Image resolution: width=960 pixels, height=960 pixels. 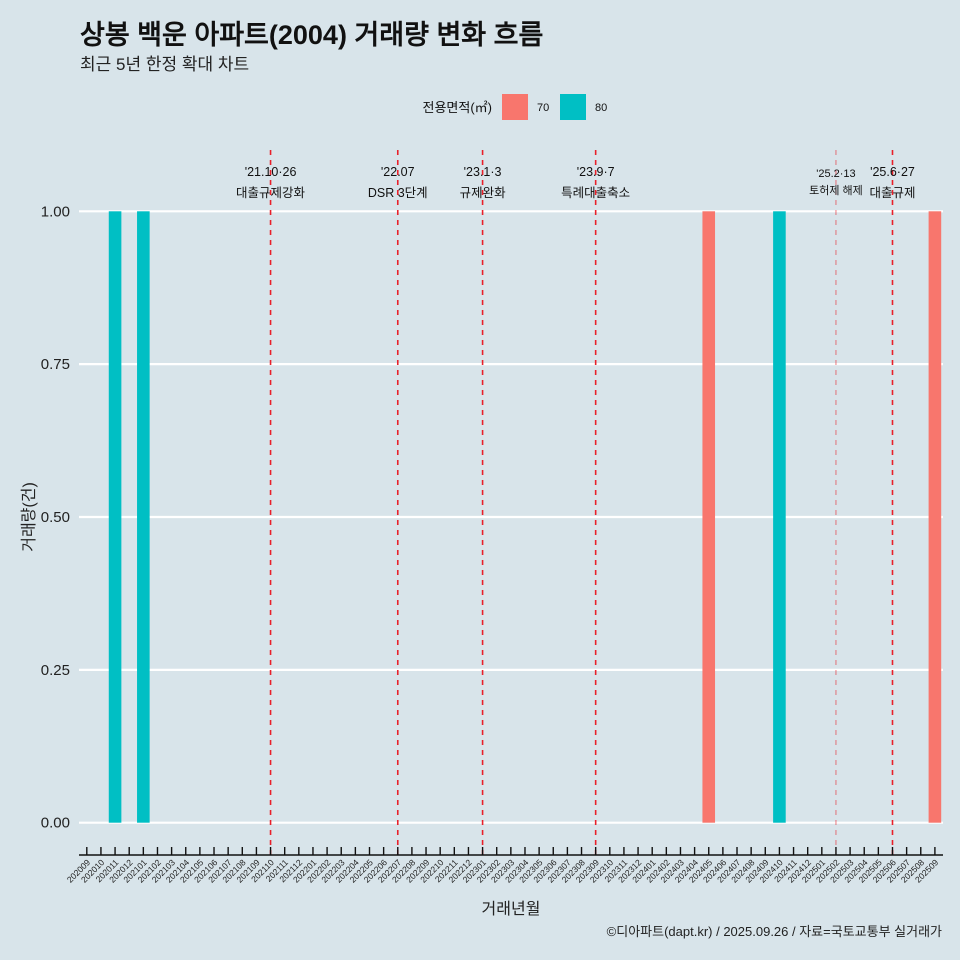 What do you see at coordinates (836, 190) in the screenshot?
I see `annotation-label: 토허제 해제` at bounding box center [836, 190].